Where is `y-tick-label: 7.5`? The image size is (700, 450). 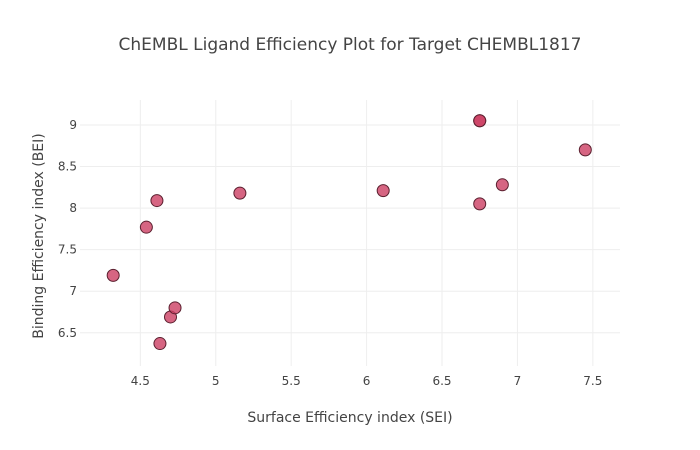
y-tick-label: 7.5 is located at coordinates (67, 250).